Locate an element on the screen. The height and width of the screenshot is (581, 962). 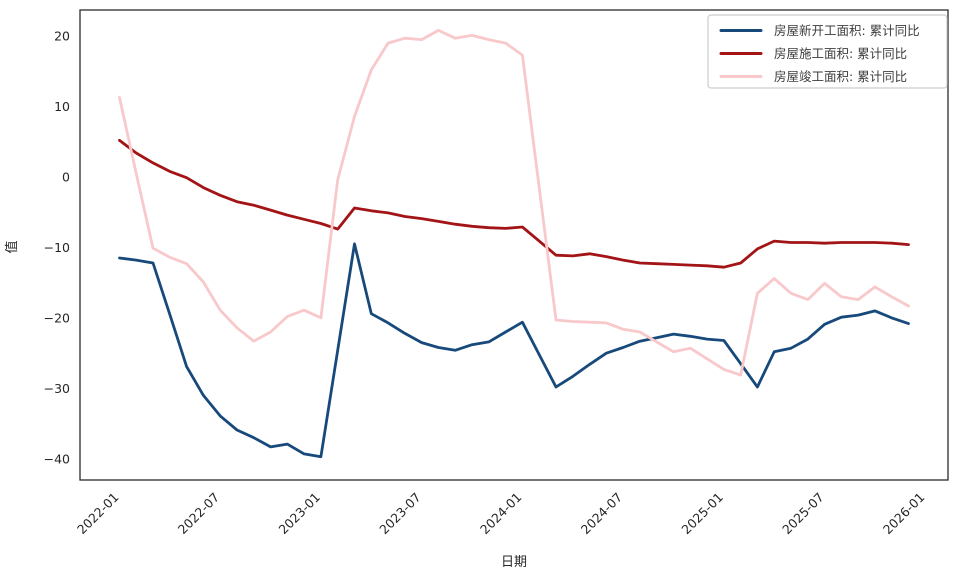
x-tick-label: 2022-07 is located at coordinates (199, 514).